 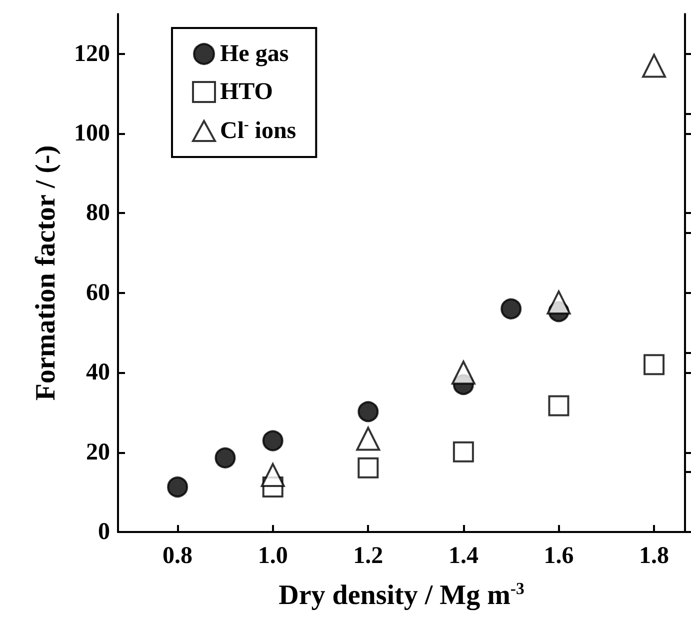 What do you see at coordinates (177, 556) in the screenshot?
I see `x-tick-label: 0.8` at bounding box center [177, 556].